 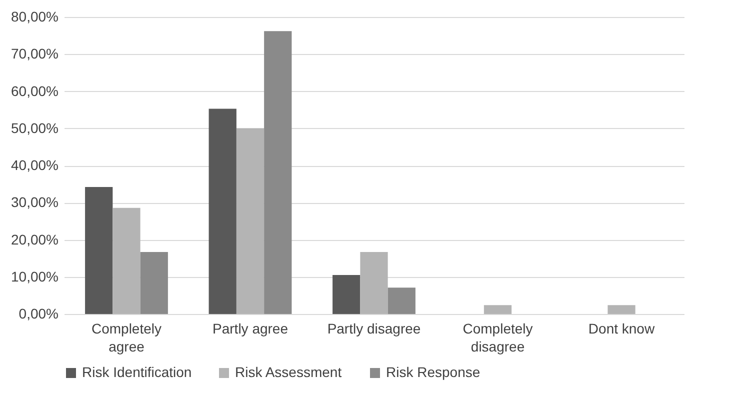 I want to click on x-tick-label: Partly agree, so click(x=250, y=328).